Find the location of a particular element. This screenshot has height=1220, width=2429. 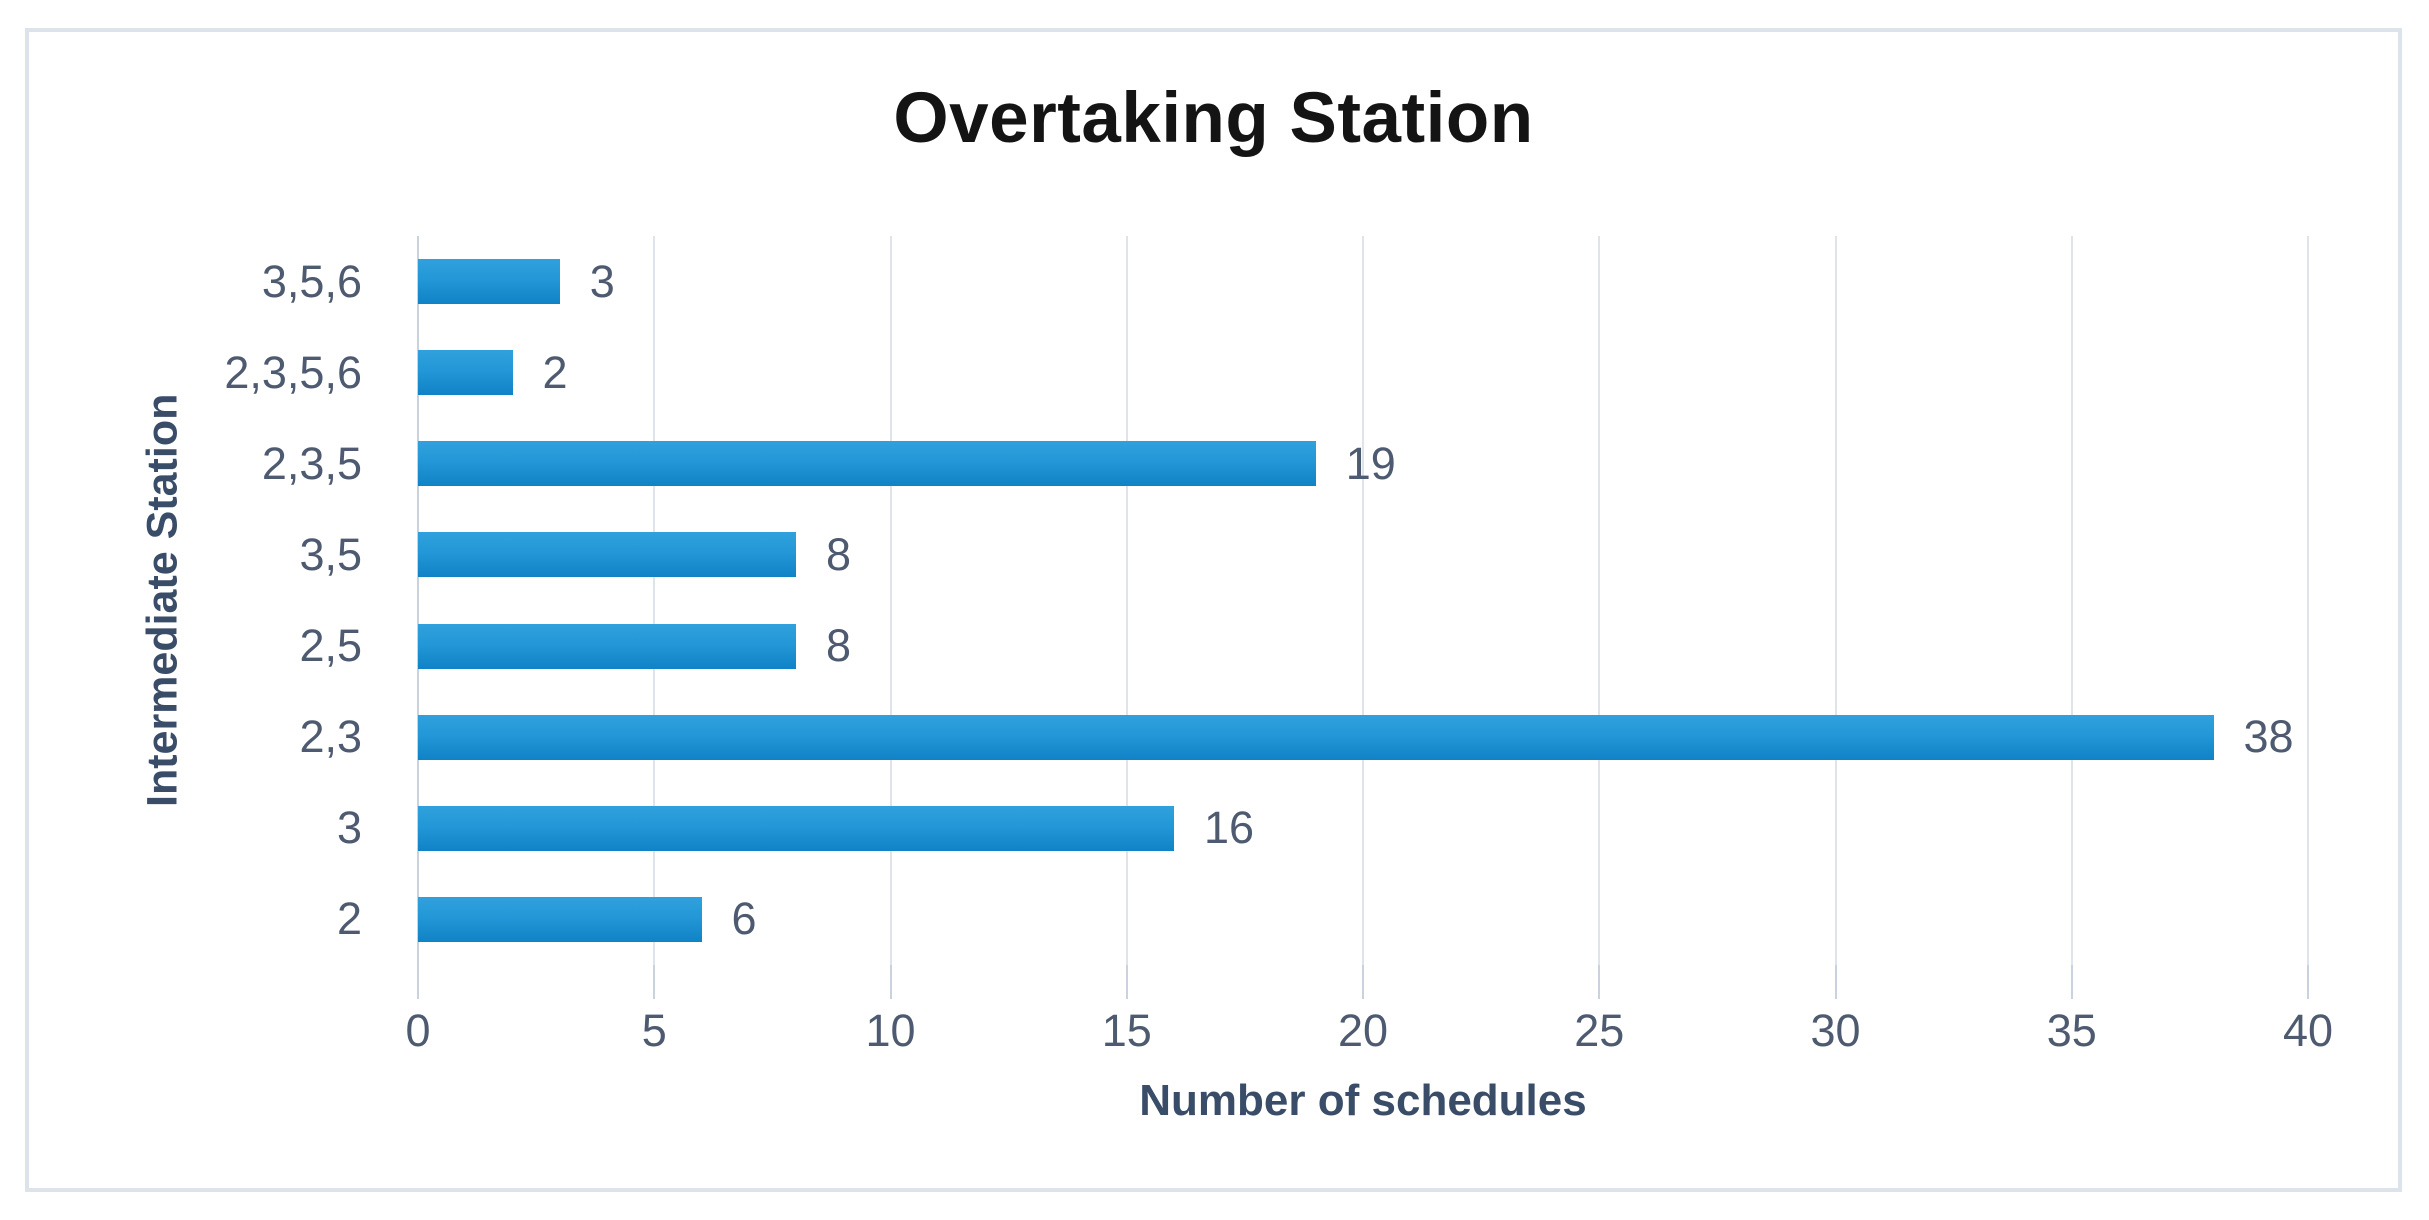

bar-row: 16 is located at coordinates (1363, 828).